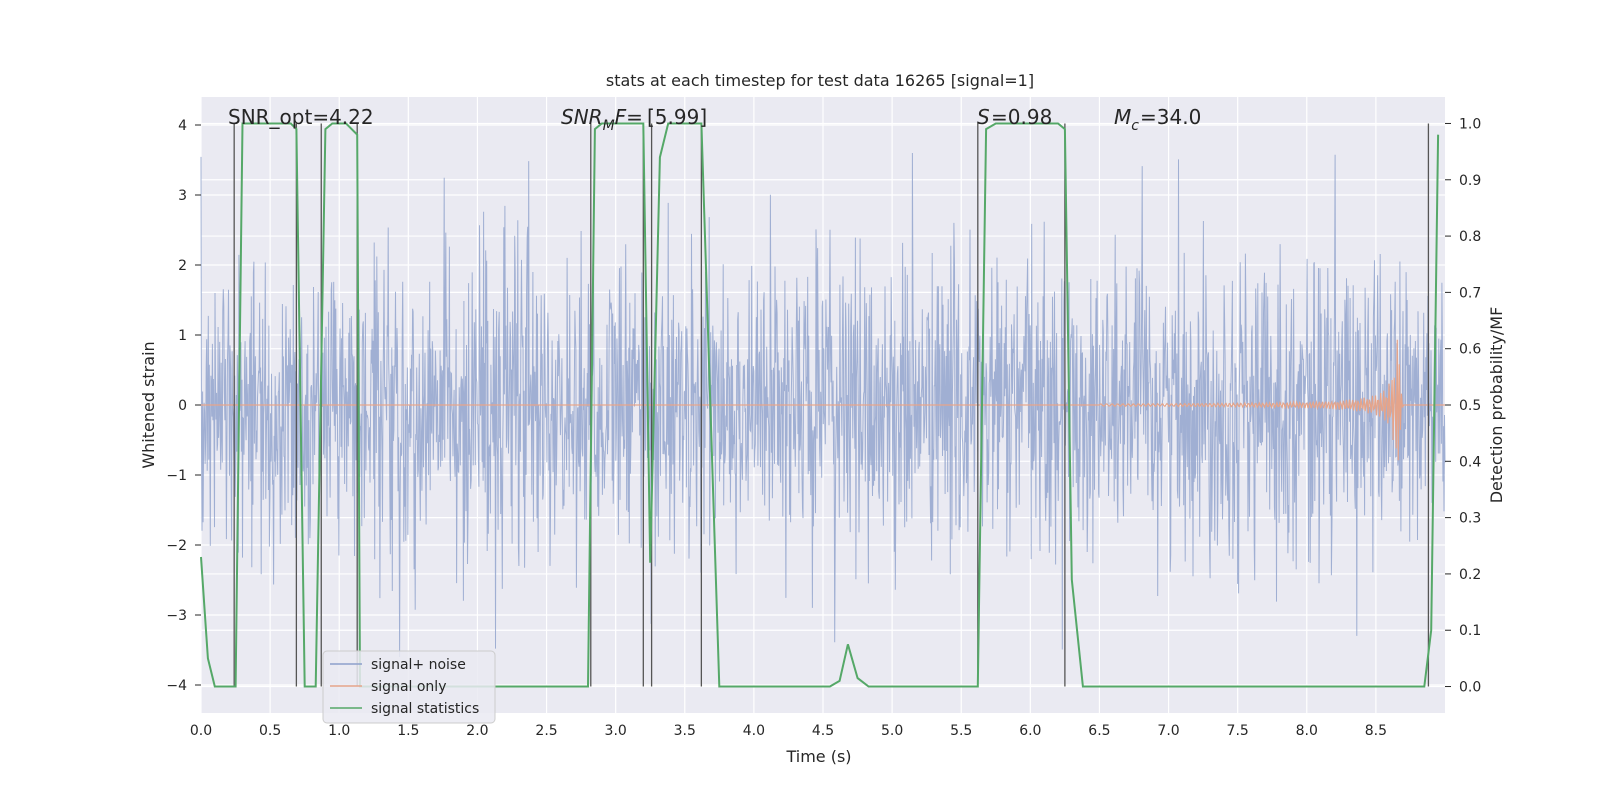  Describe the element at coordinates (1376, 731) in the screenshot. I see `x-tick-label: 8.5` at that location.